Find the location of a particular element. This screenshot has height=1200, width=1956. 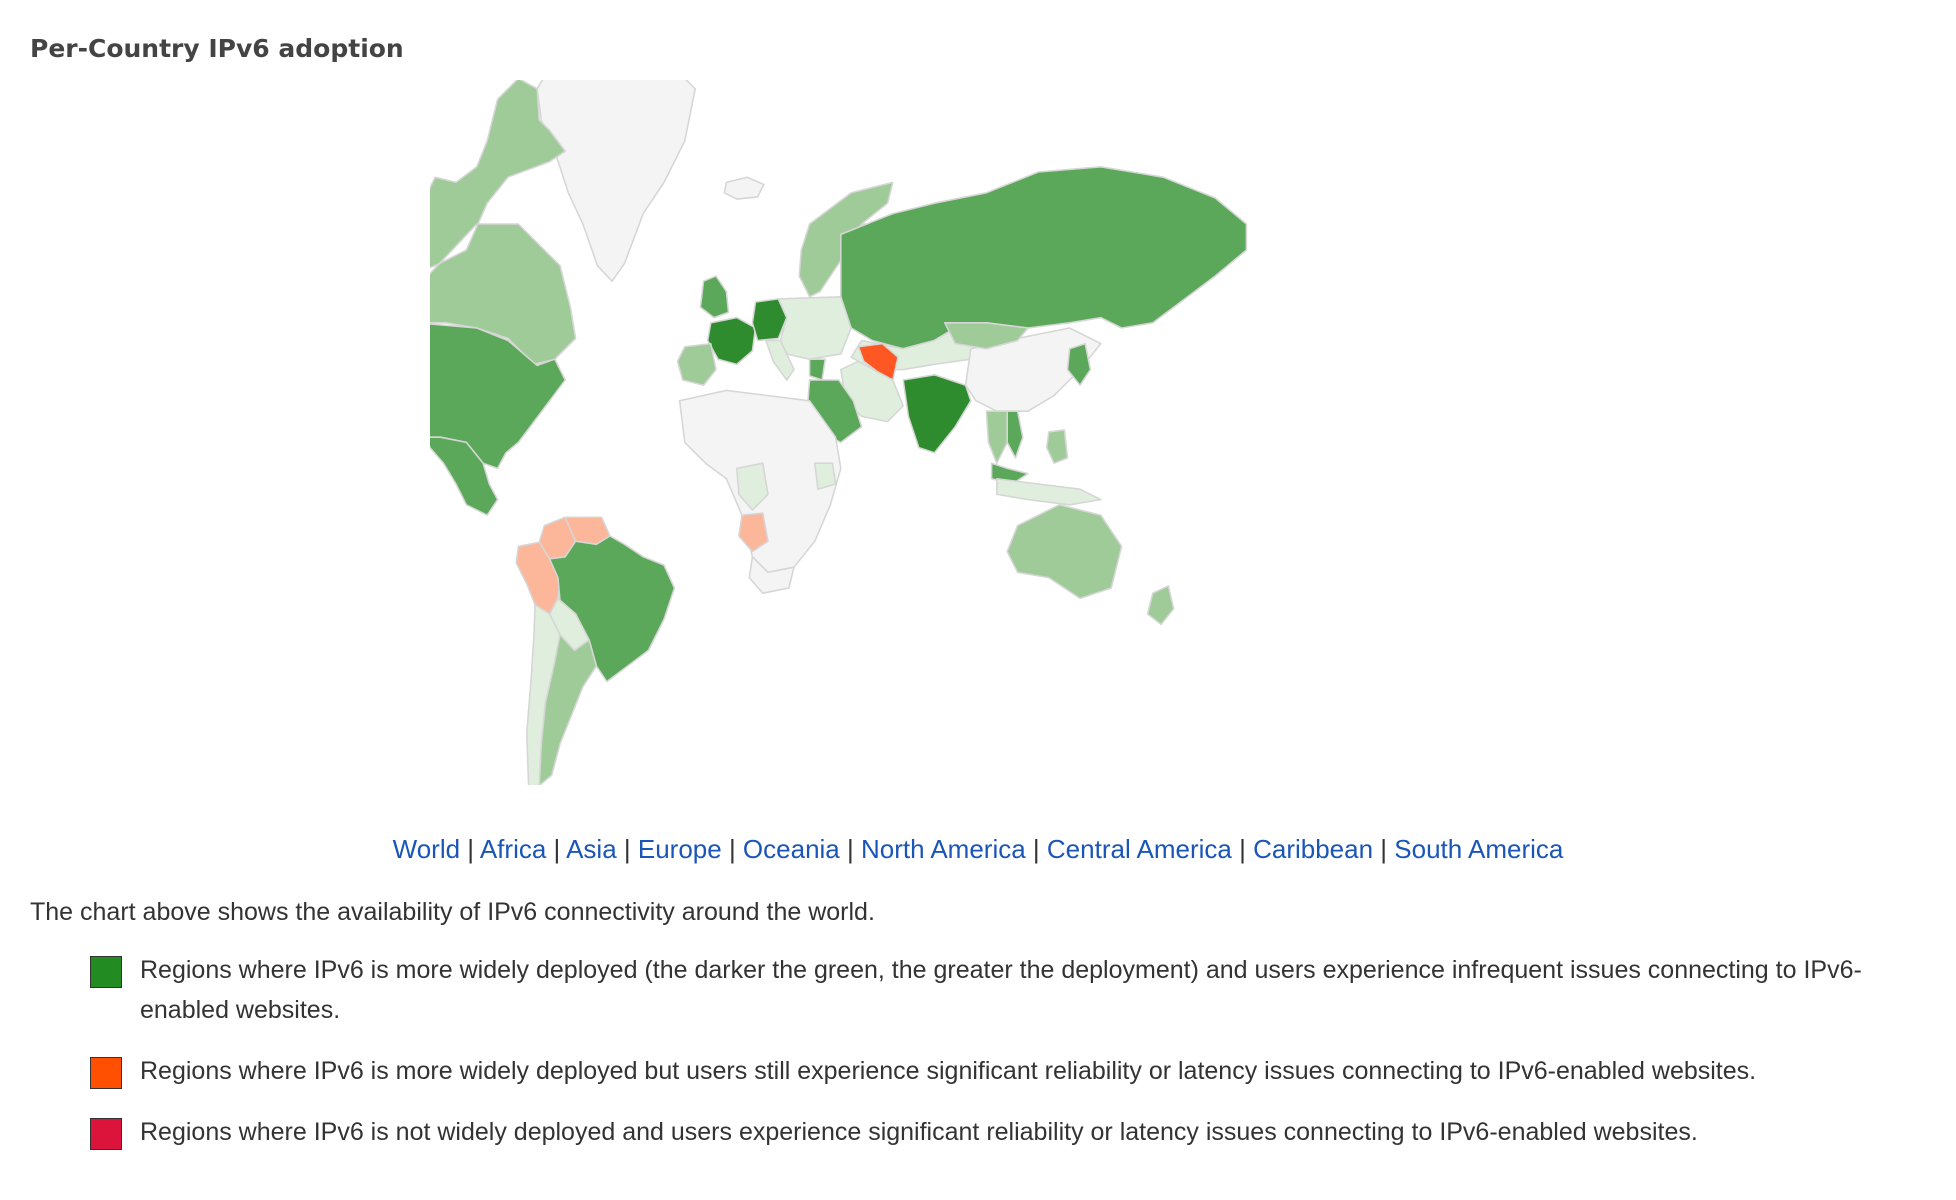

region-australia is located at coordinates (1064, 552).